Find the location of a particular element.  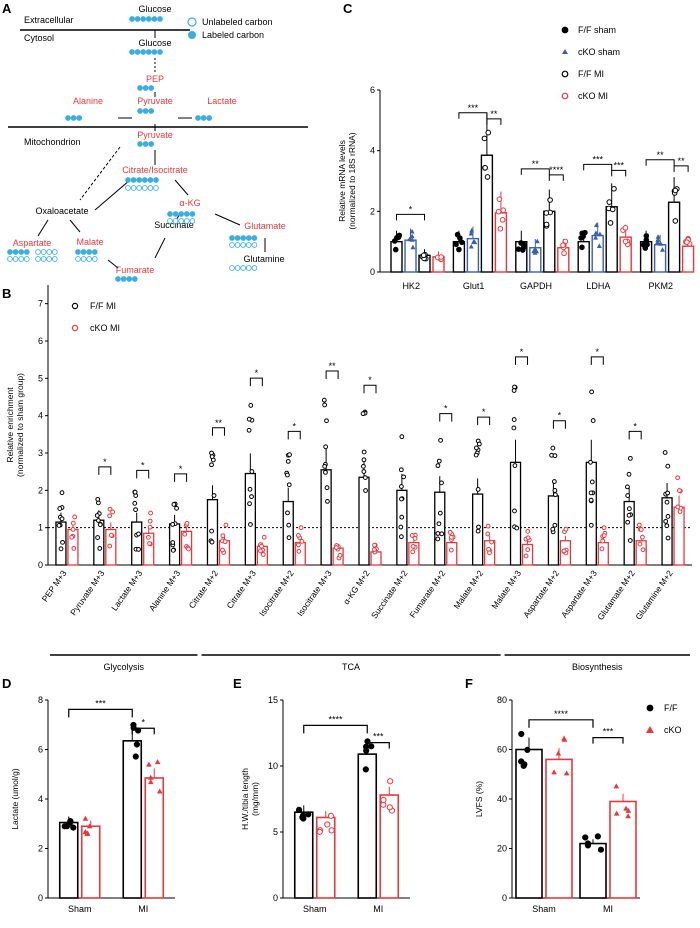

chart-f-legend-marker is located at coordinates (650, 708).